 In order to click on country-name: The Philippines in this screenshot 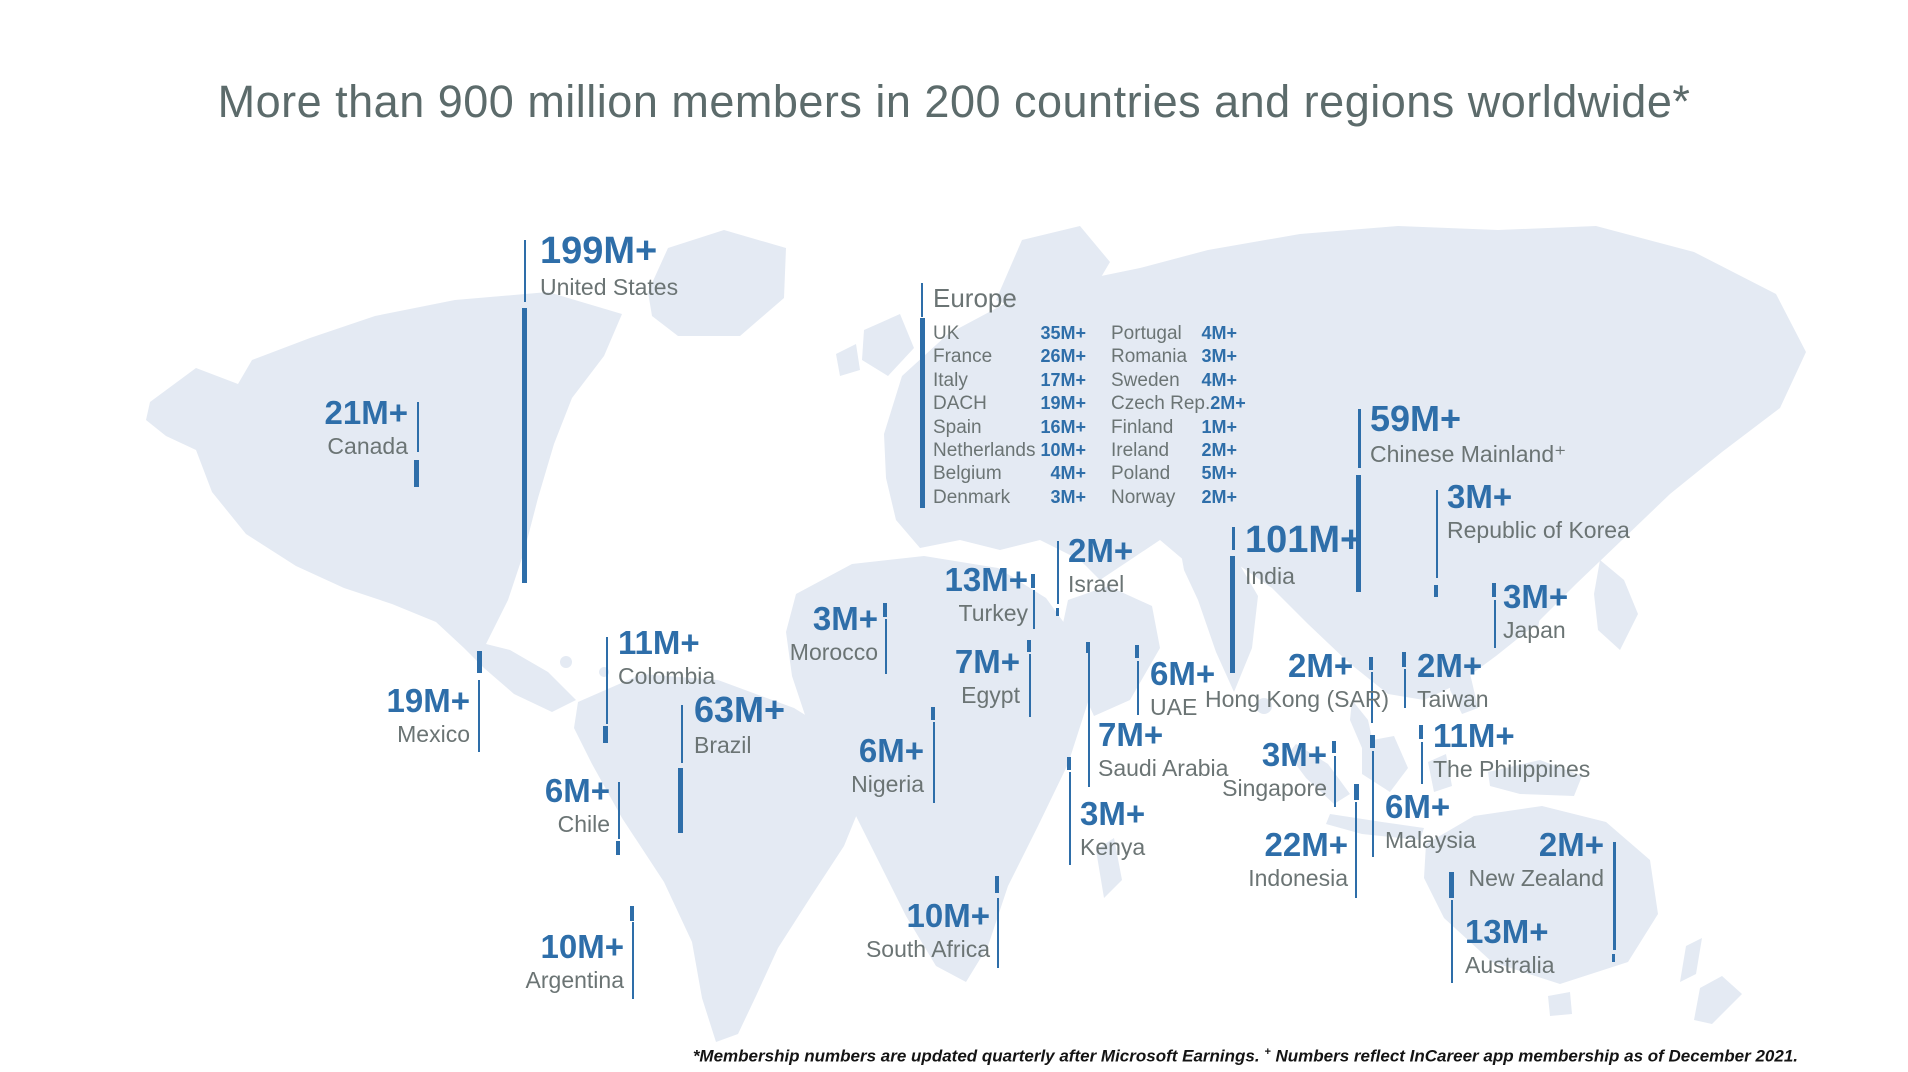, I will do `click(1512, 768)`.